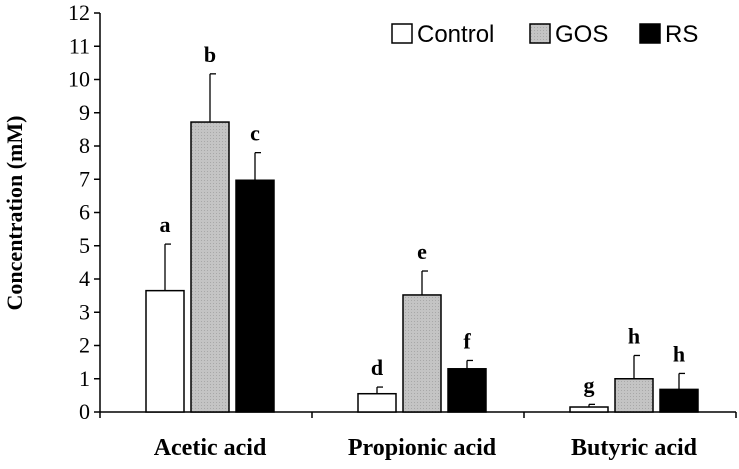 This screenshot has height=469, width=739. I want to click on y-tick-label: 12, so click(79, 12).